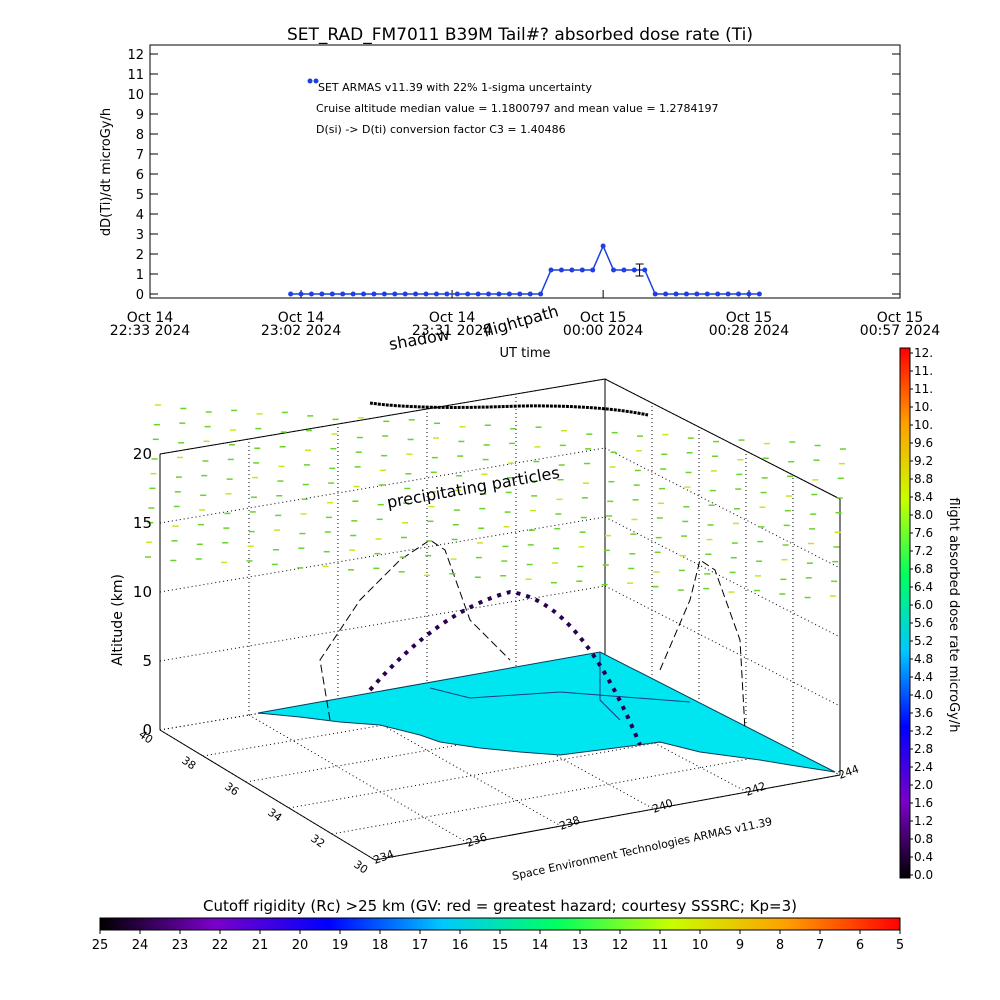 The image size is (1000, 1000). I want to click on colorbar-tick-label: 2.4, so click(923, 767).